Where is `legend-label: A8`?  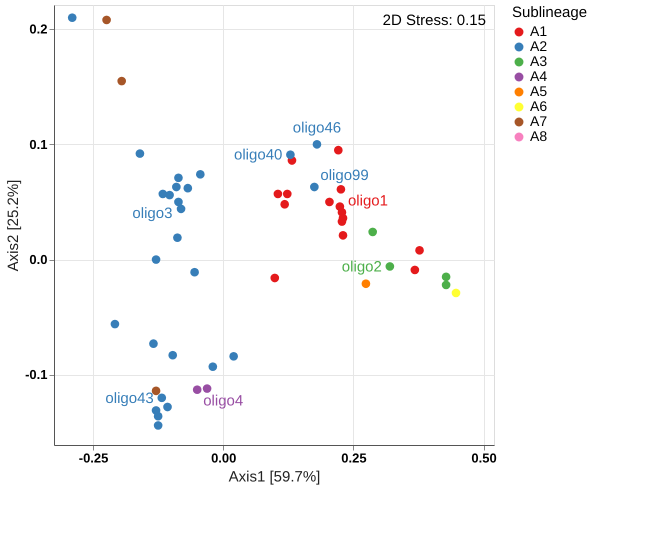
legend-label: A8 is located at coordinates (539, 136).